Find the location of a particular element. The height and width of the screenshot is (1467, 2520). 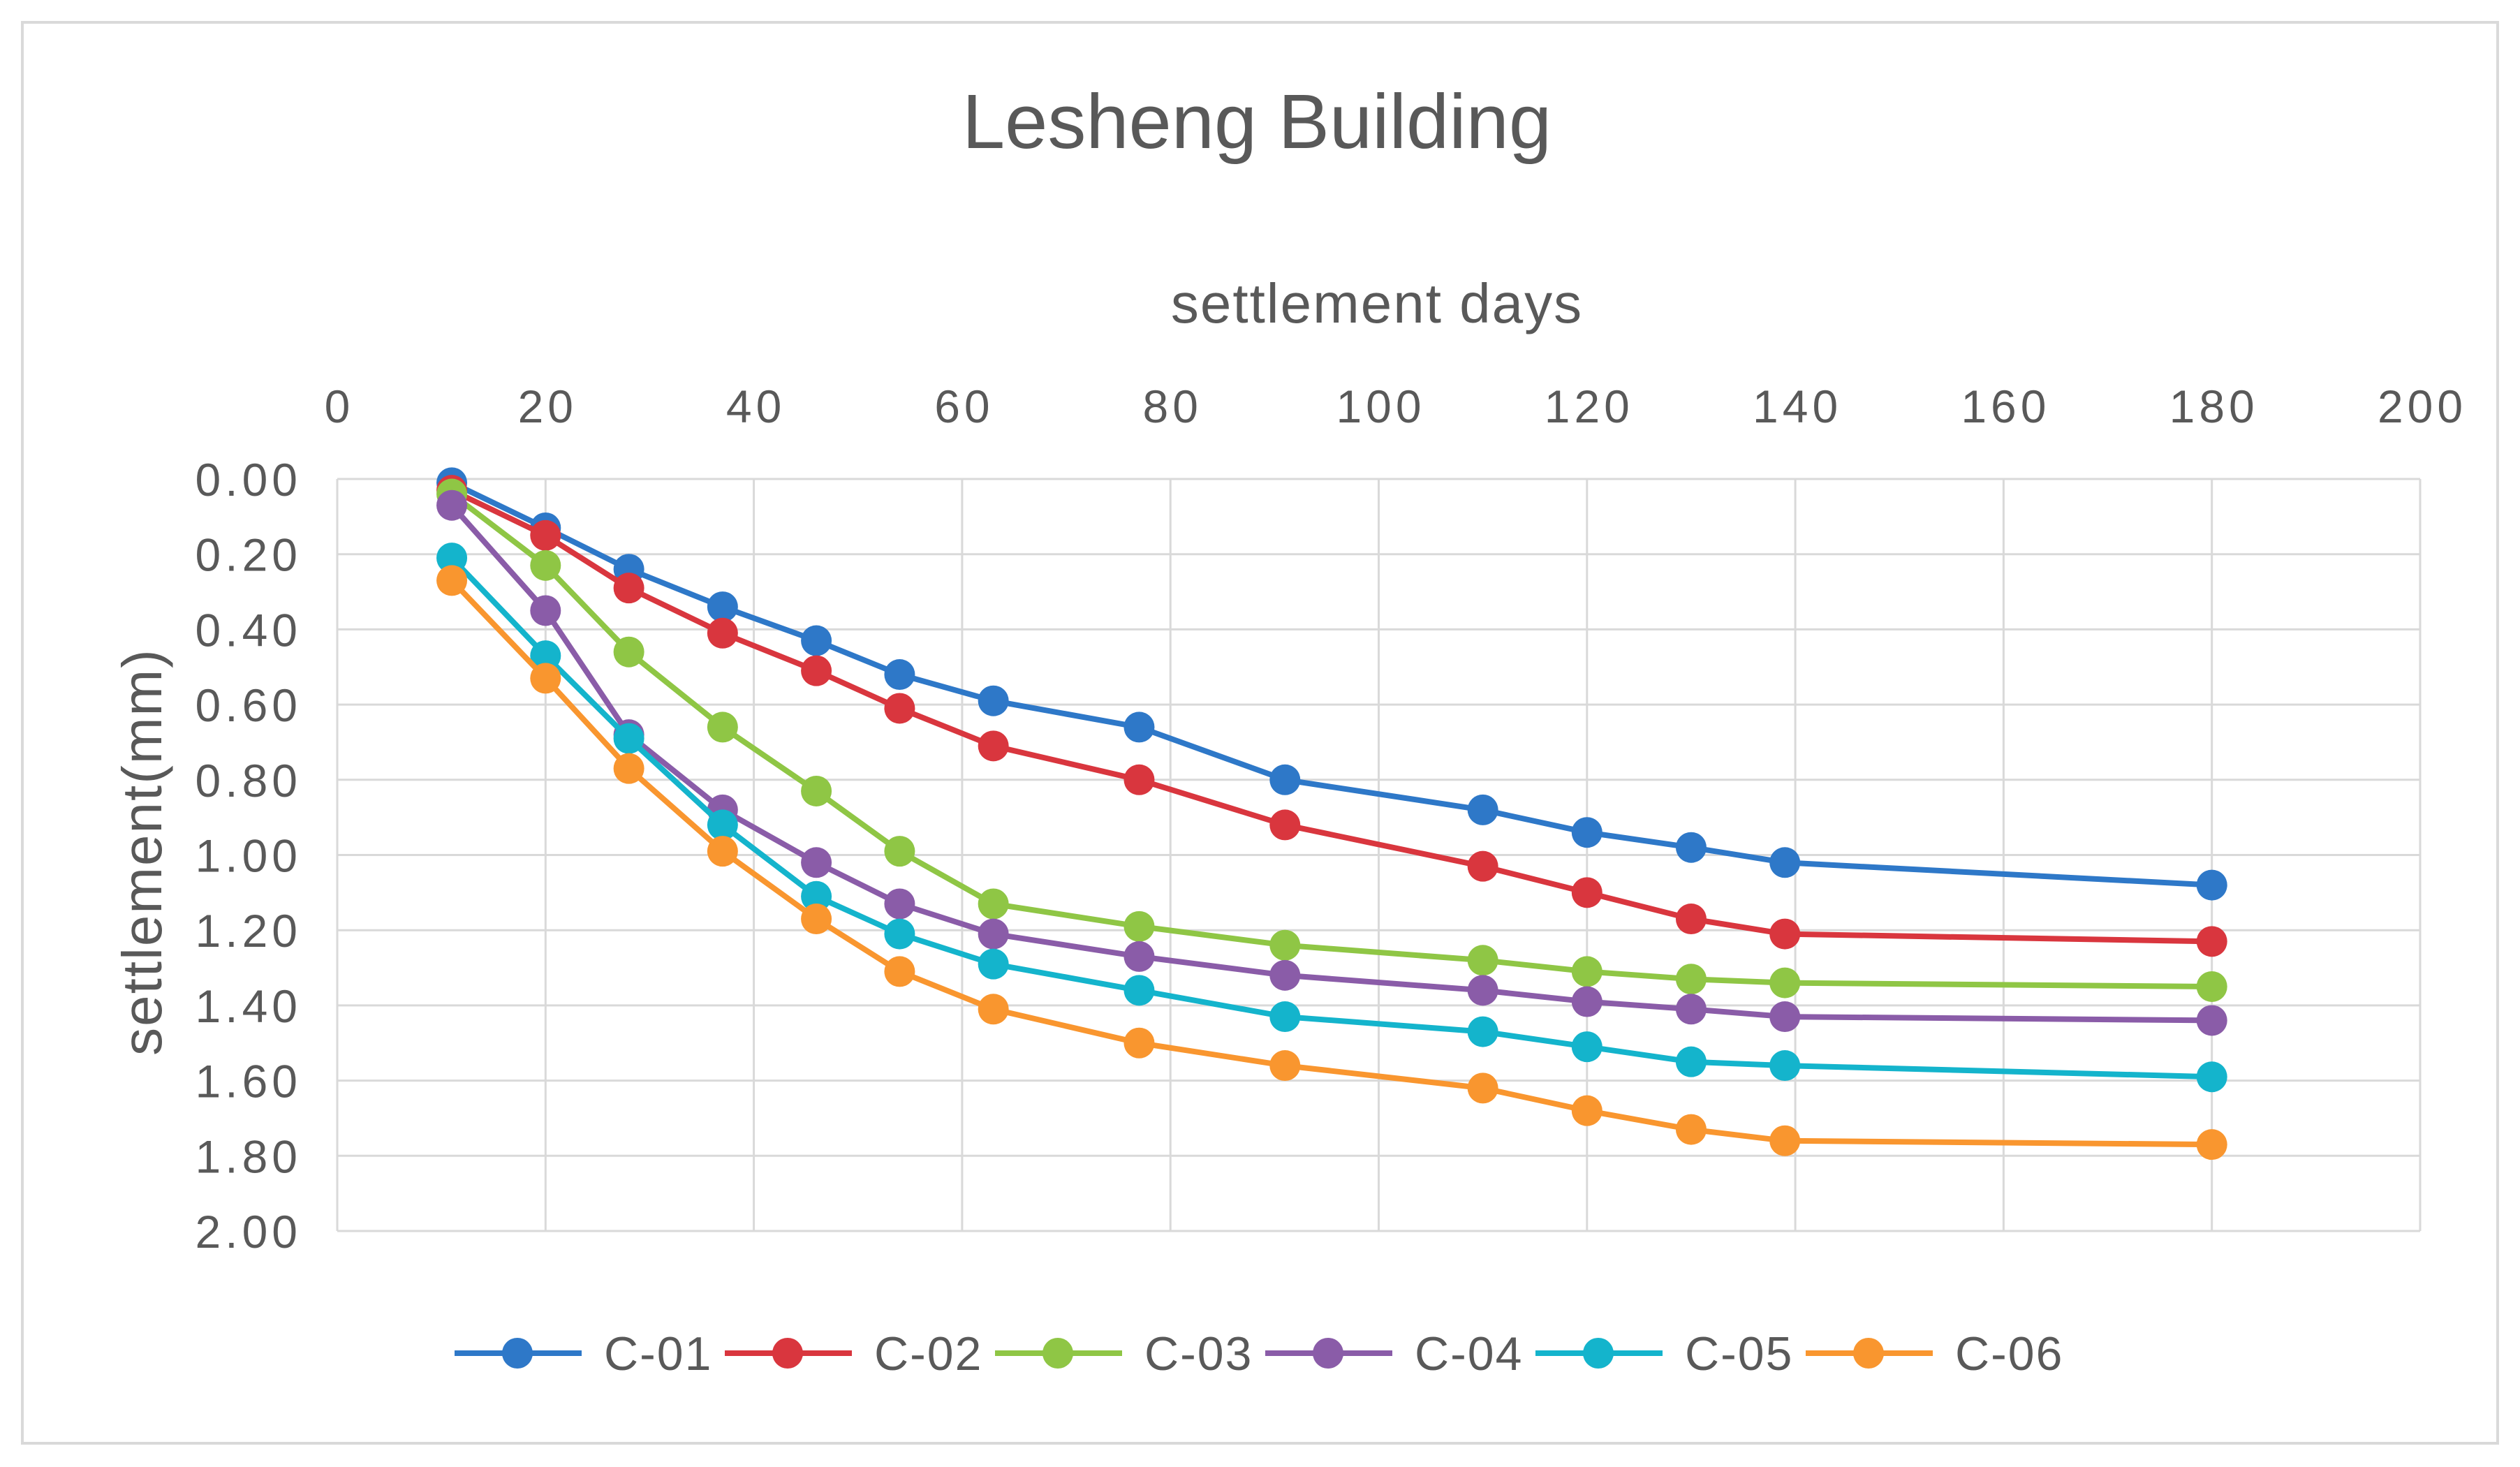

legend: C-01 C-02 C-03 C-04 C-05 C-06 is located at coordinates (1259, 1353).